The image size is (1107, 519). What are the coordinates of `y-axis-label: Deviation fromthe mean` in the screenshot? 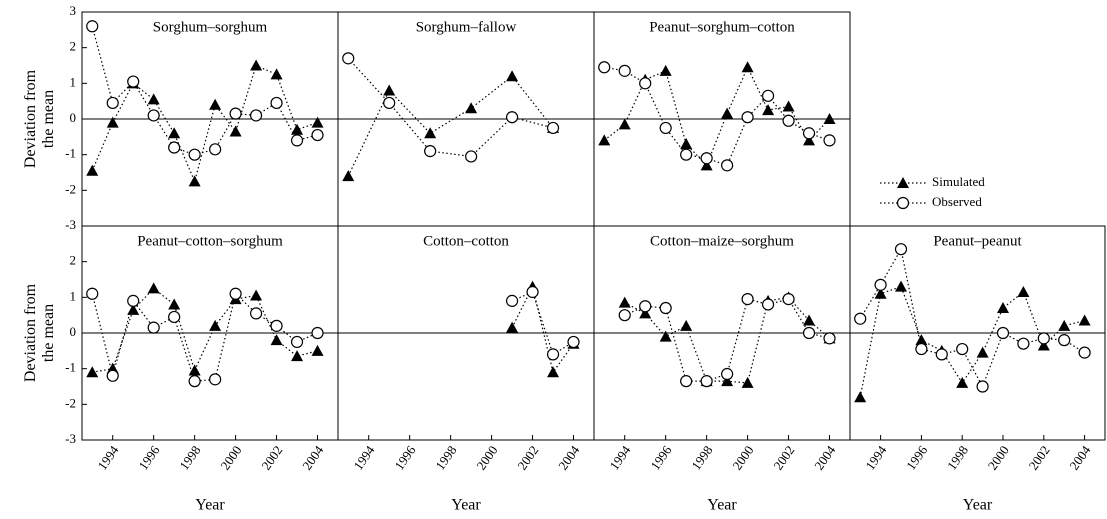 It's located at (39, 118).